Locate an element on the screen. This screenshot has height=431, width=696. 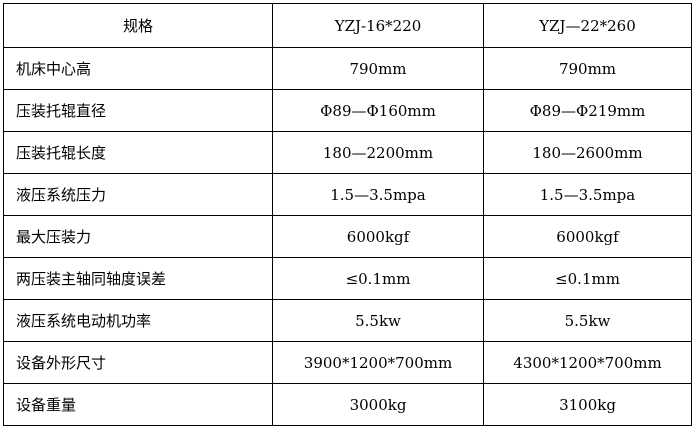
row-label-coaxiality-error: 两压装主轴同轴度误差 is located at coordinates (138, 278).